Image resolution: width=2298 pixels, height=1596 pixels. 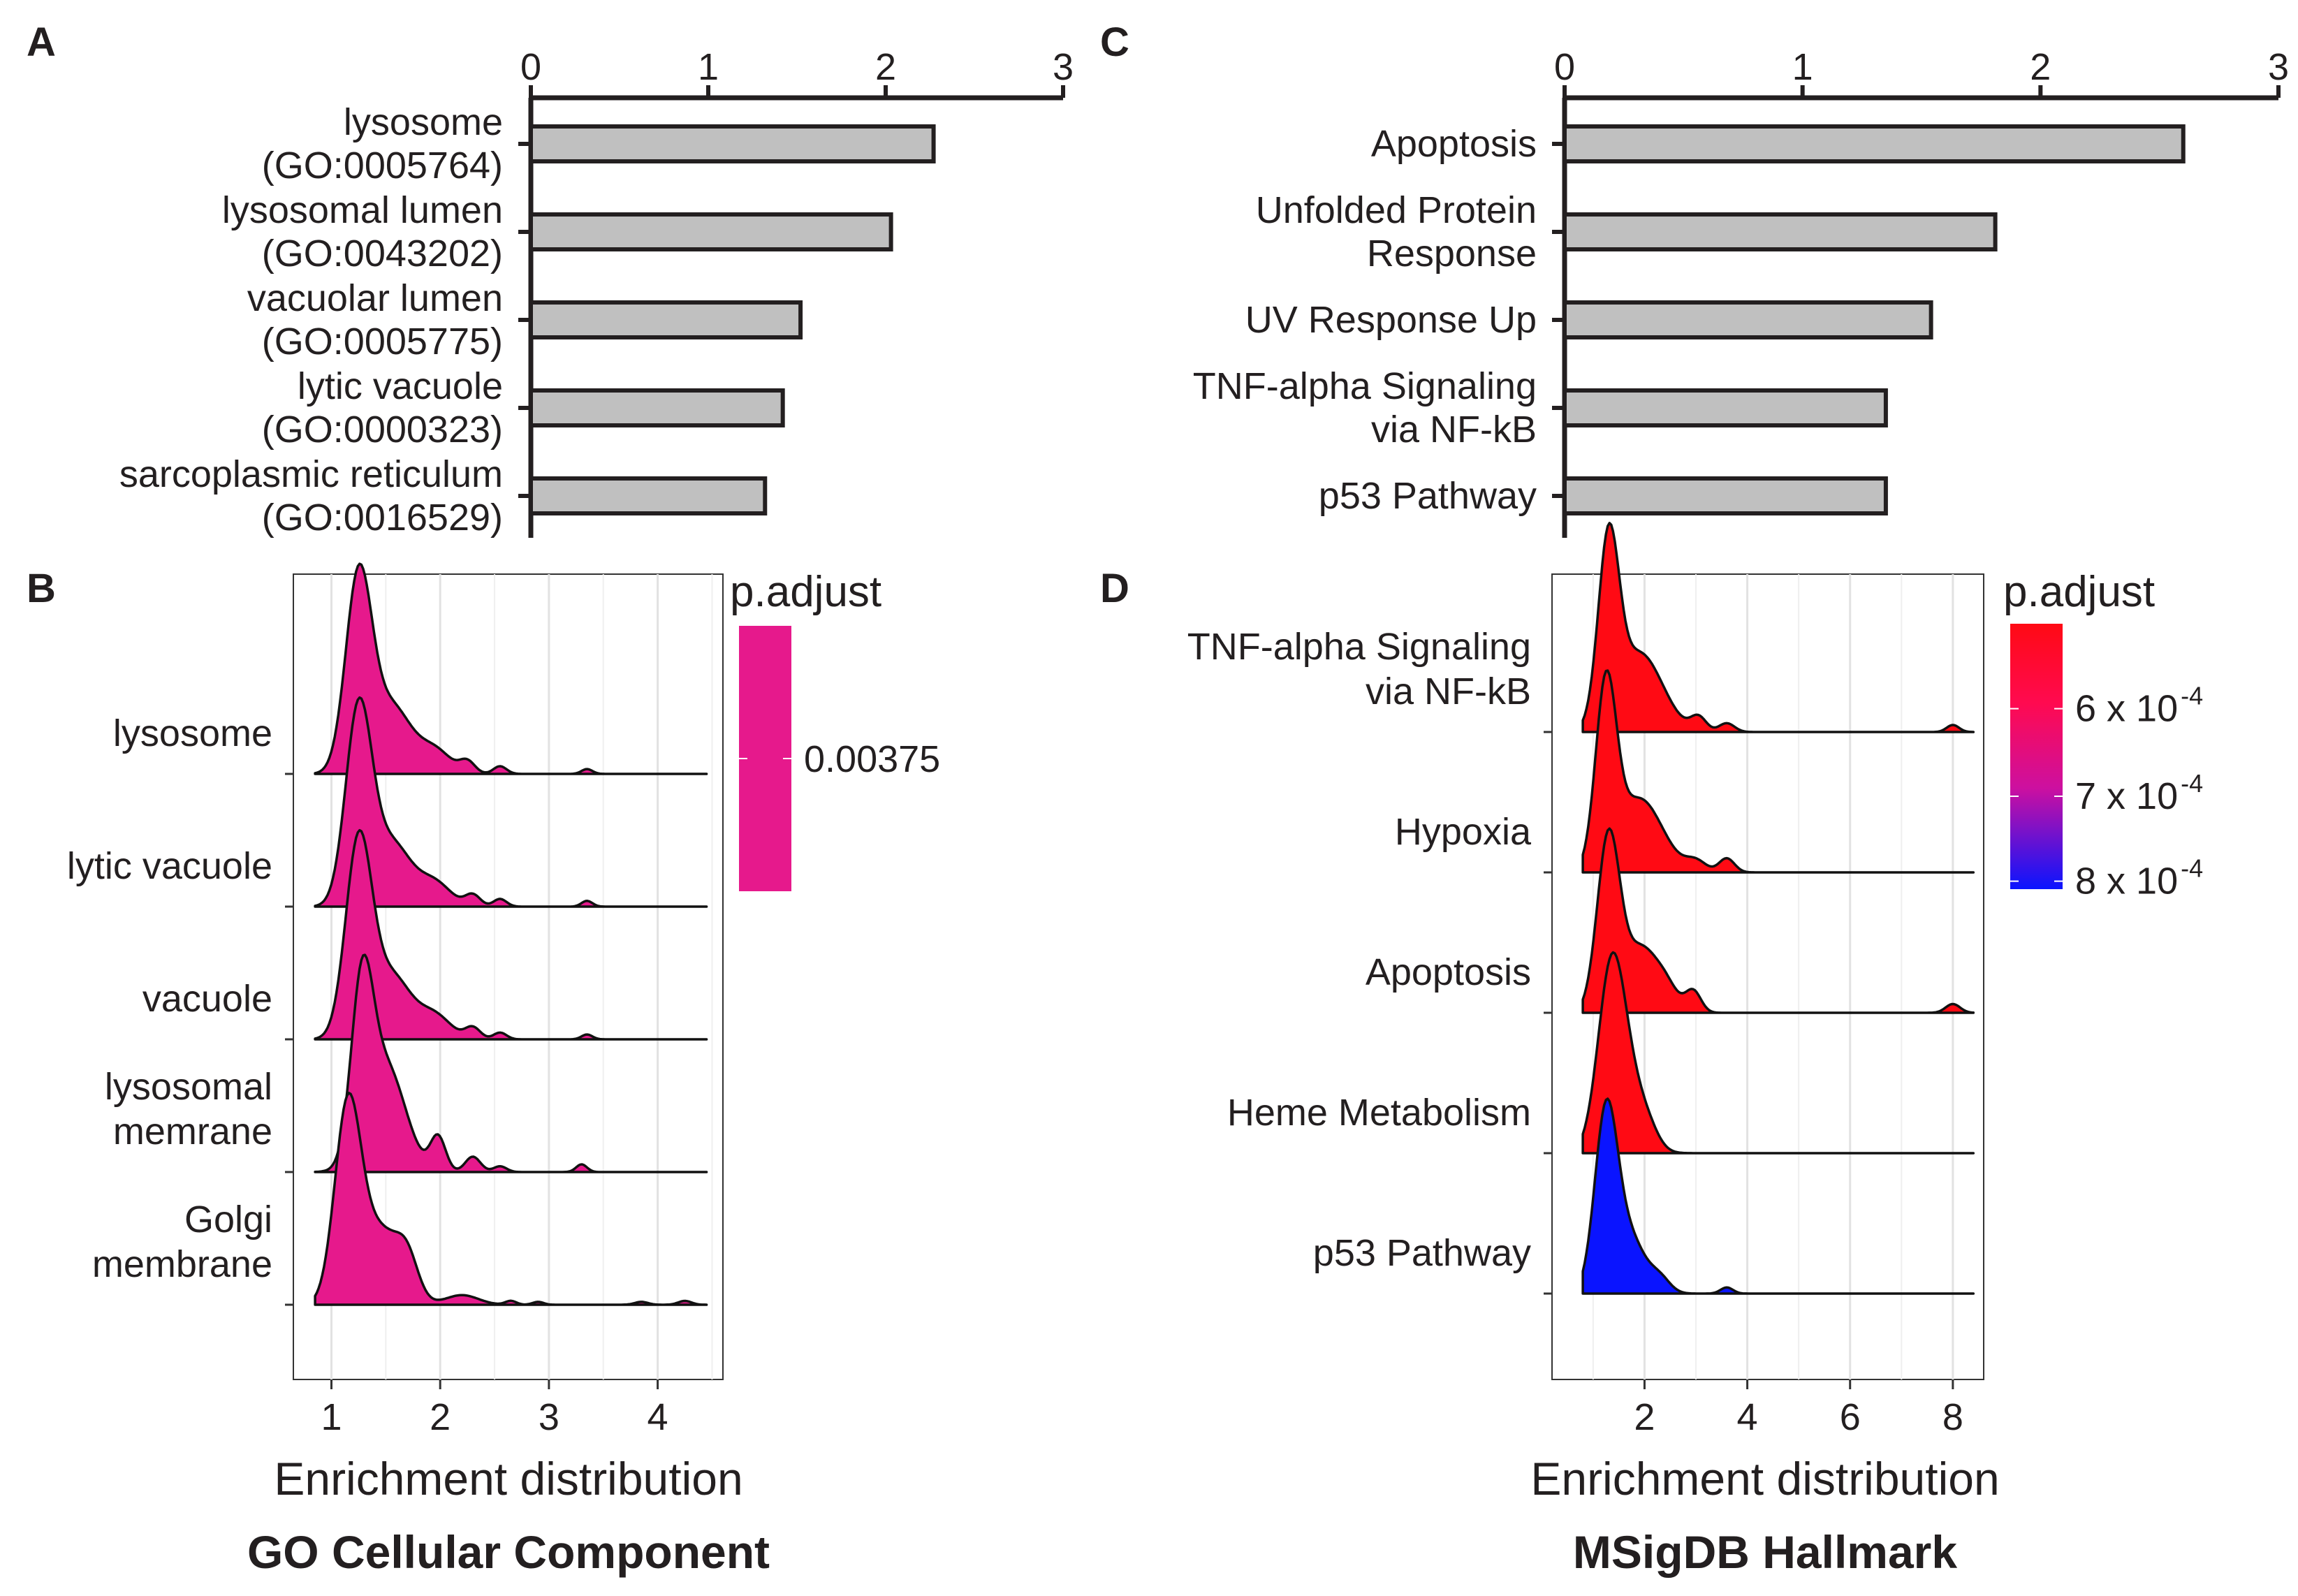 What do you see at coordinates (228, 1219) in the screenshot?
I see `category-label: Golgi` at bounding box center [228, 1219].